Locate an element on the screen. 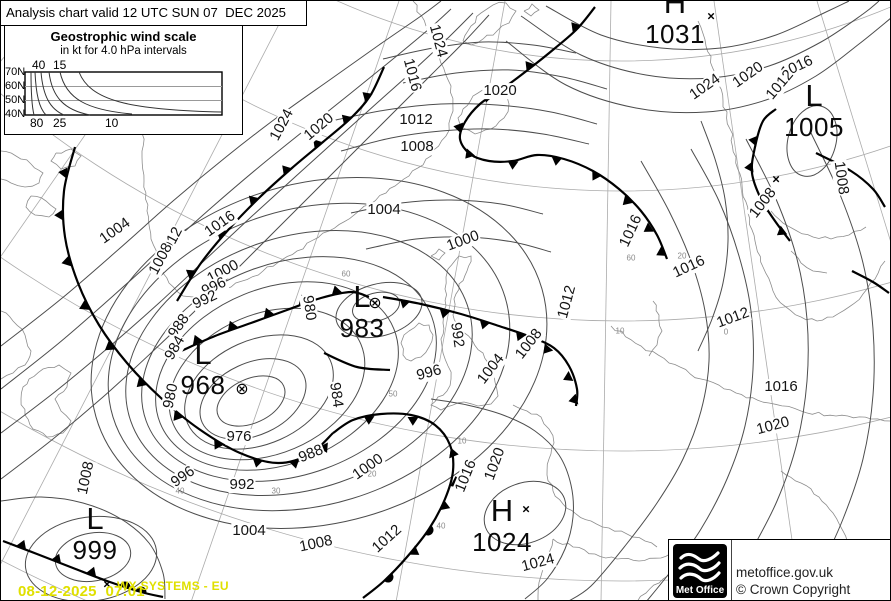 This screenshot has height=601, width=891. source-annotation: WX SYSTEMS - EU is located at coordinates (173, 586).